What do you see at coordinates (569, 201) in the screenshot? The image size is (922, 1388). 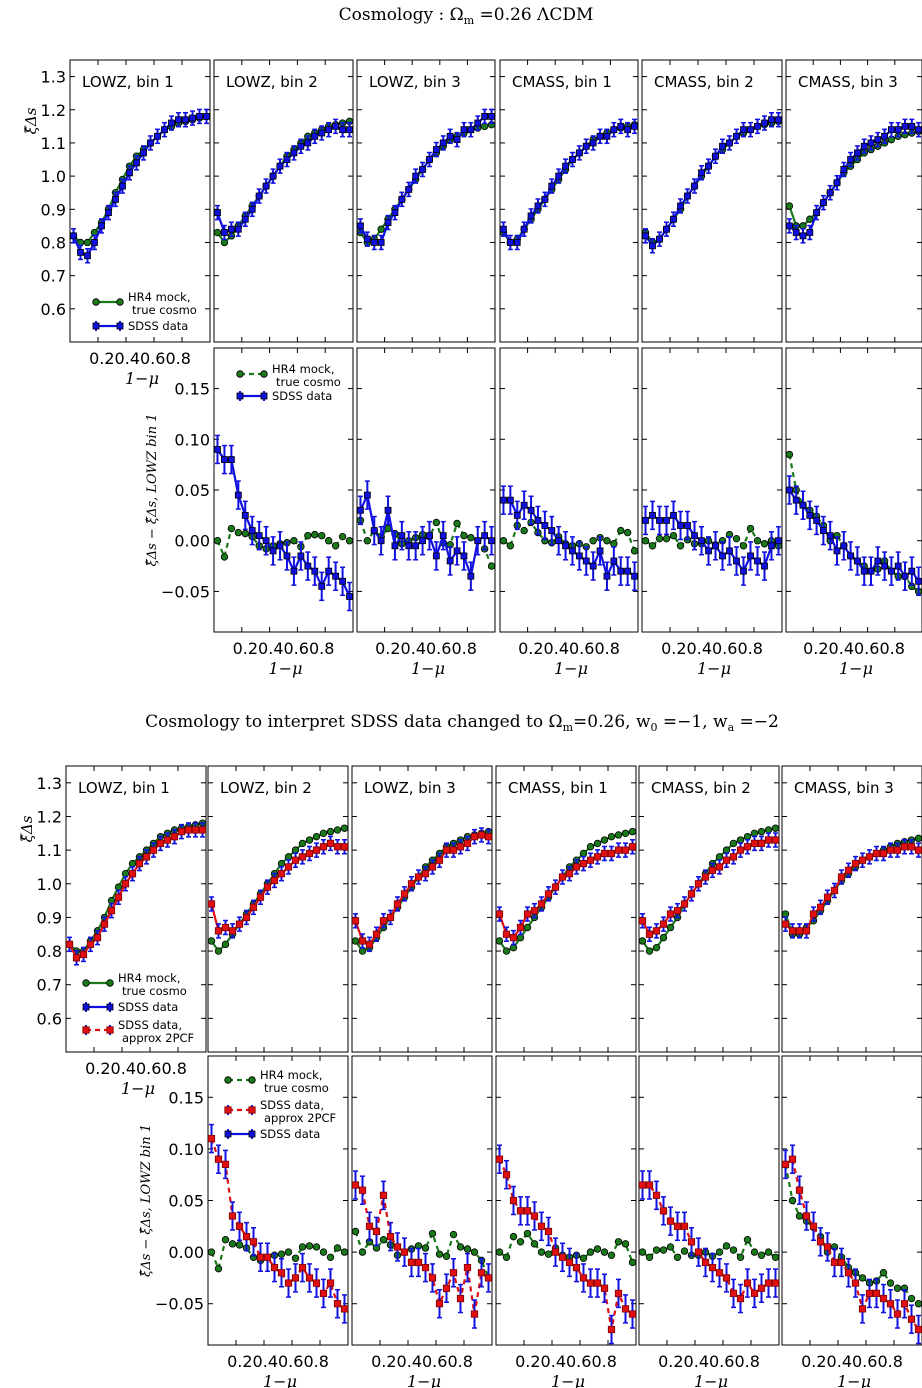 I see `main-panel-cmass-bin-1: CMASS, bin 1` at bounding box center [569, 201].